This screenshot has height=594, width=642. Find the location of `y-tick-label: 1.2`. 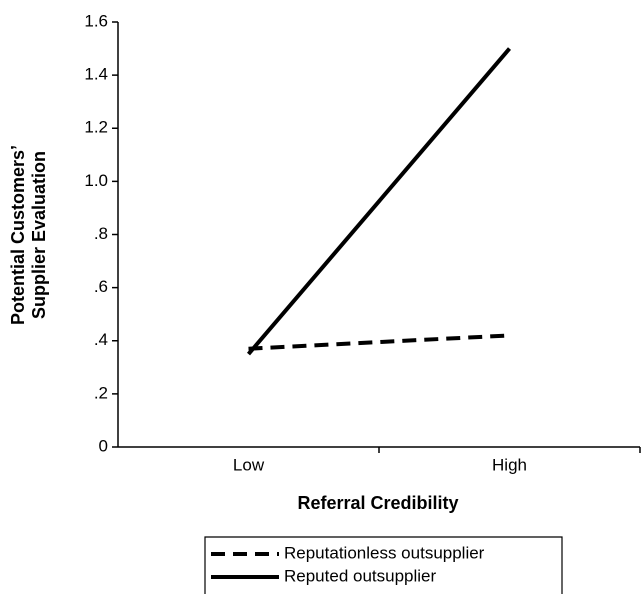

y-tick-label: 1.2 is located at coordinates (96, 127).